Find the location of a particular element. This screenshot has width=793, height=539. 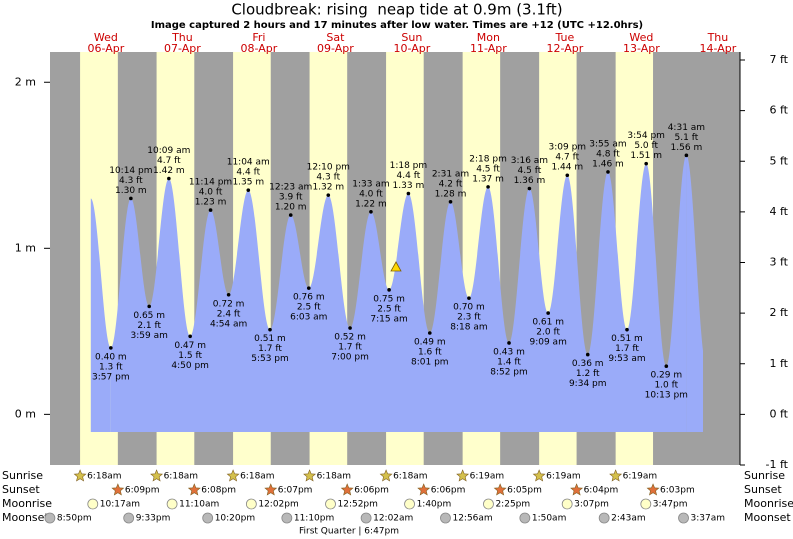

extreme-height-m: 0.61 m is located at coordinates (548, 323).